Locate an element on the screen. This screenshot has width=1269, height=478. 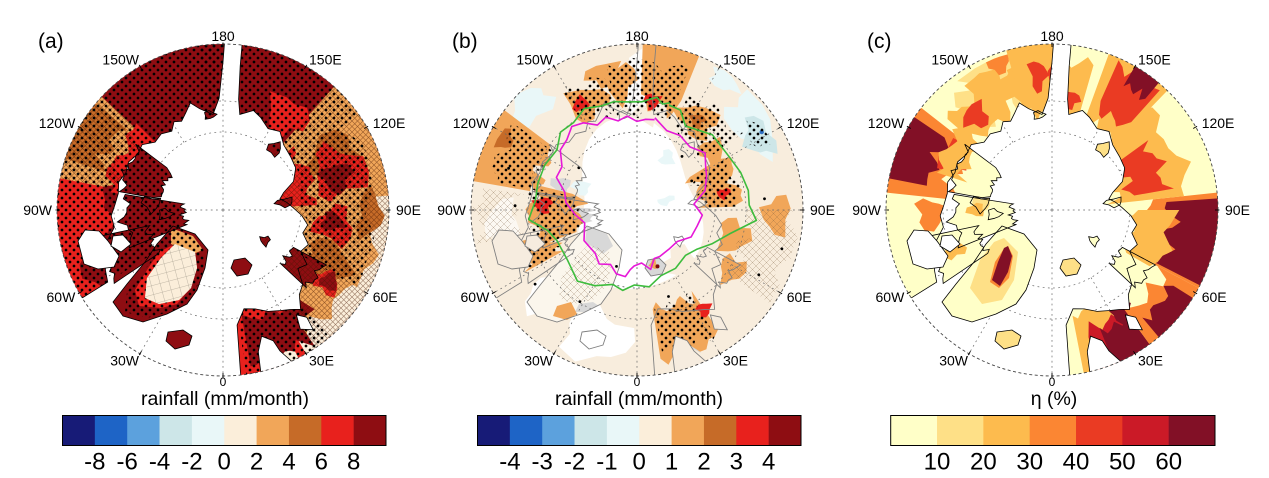
svg-text: -6 is located at coordinates (127, 462).